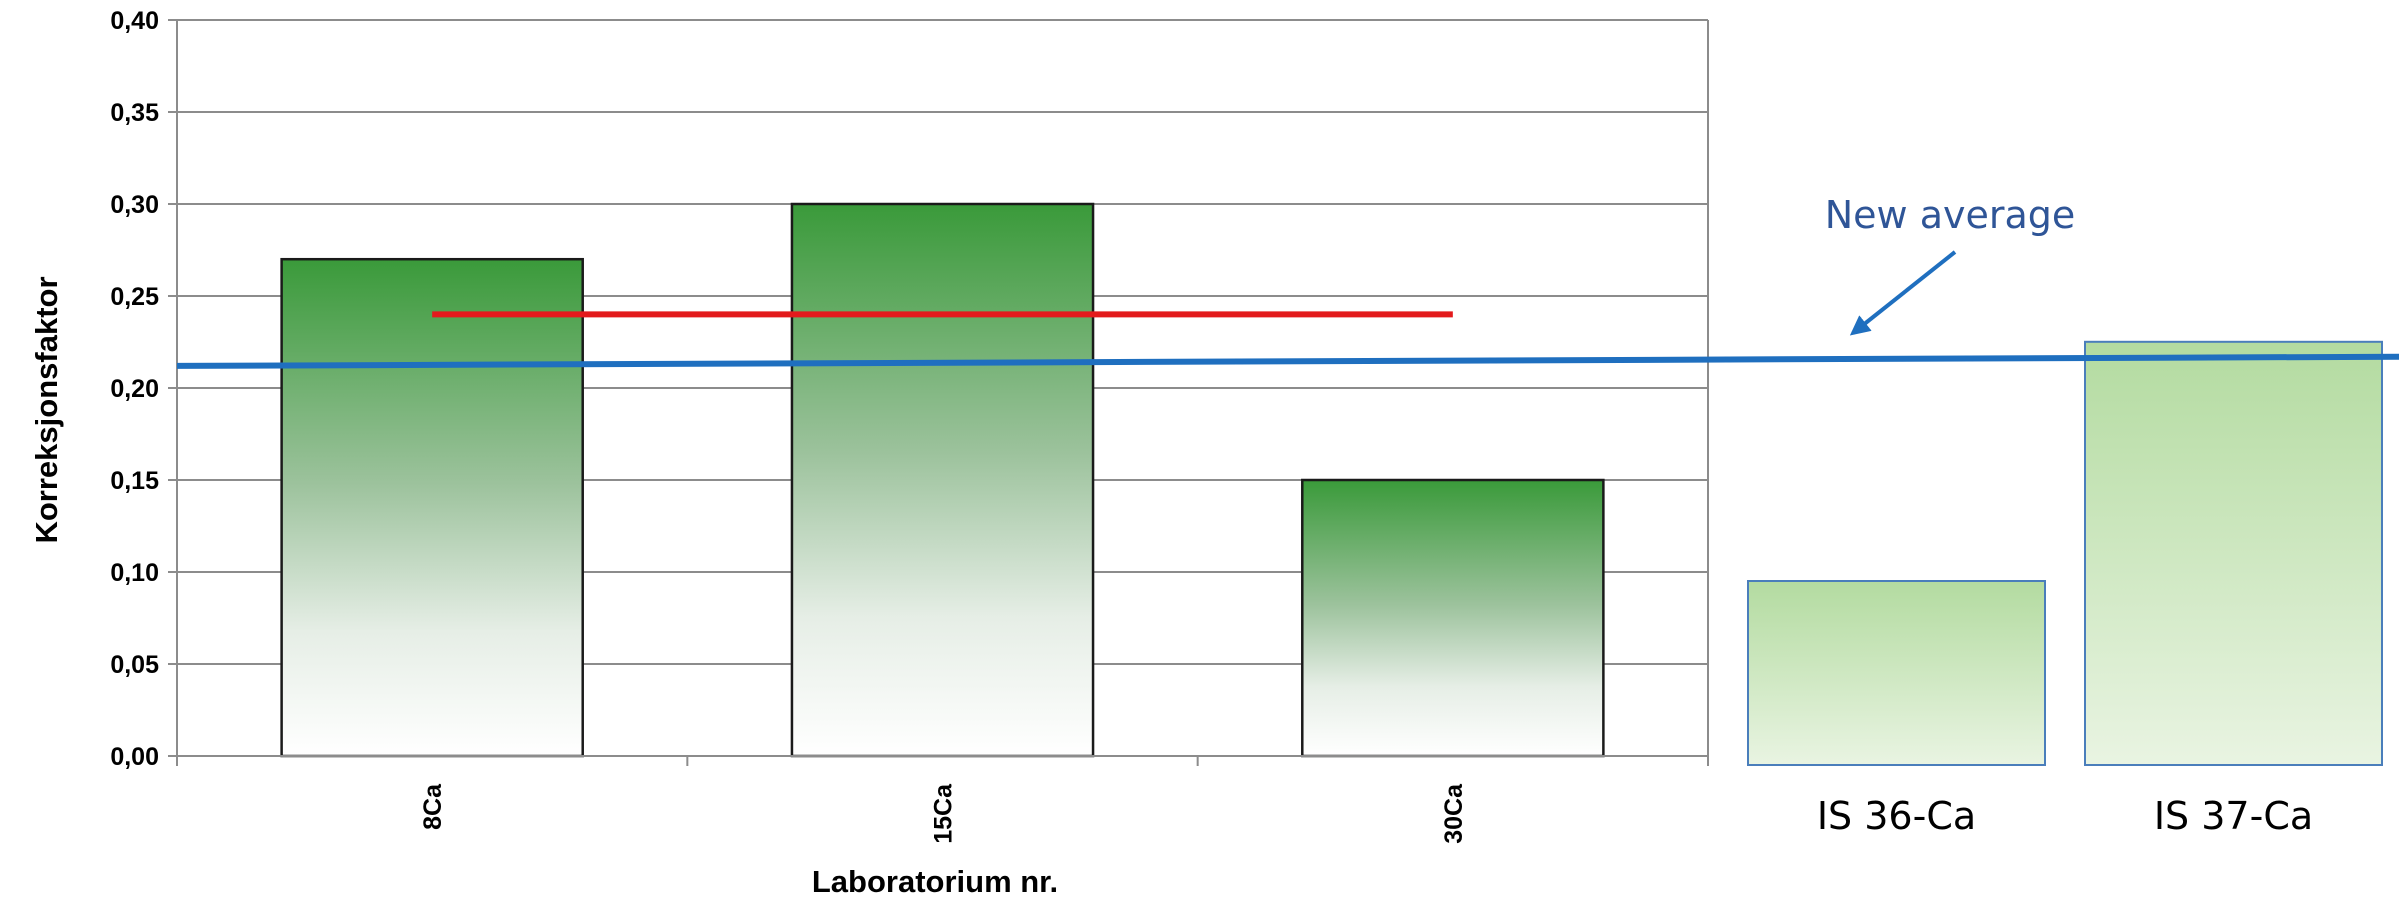 The width and height of the screenshot is (2399, 903). What do you see at coordinates (134, 665) in the screenshot?
I see `y-tick-label: 0,05` at bounding box center [134, 665].